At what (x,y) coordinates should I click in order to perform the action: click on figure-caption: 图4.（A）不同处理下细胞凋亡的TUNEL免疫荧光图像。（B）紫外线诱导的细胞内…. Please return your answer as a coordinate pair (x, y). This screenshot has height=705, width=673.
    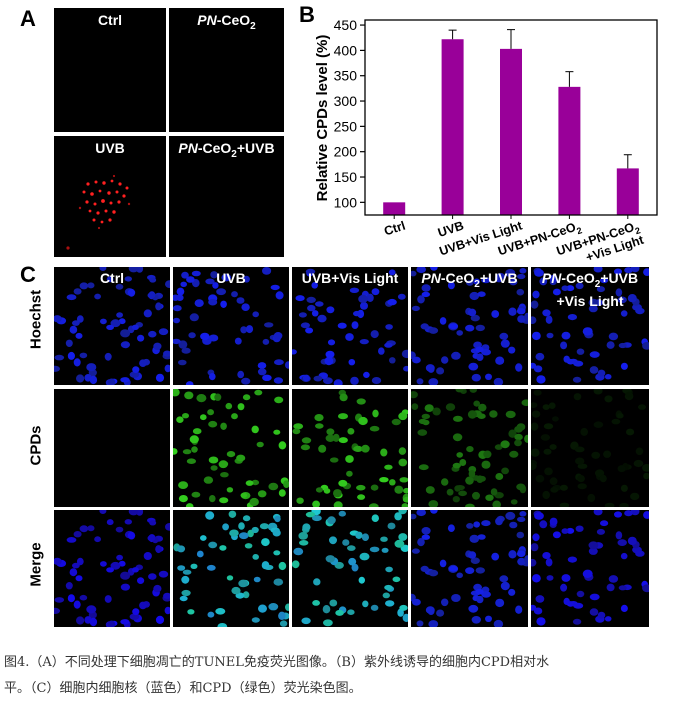
    Looking at the image, I should click on (338, 676).